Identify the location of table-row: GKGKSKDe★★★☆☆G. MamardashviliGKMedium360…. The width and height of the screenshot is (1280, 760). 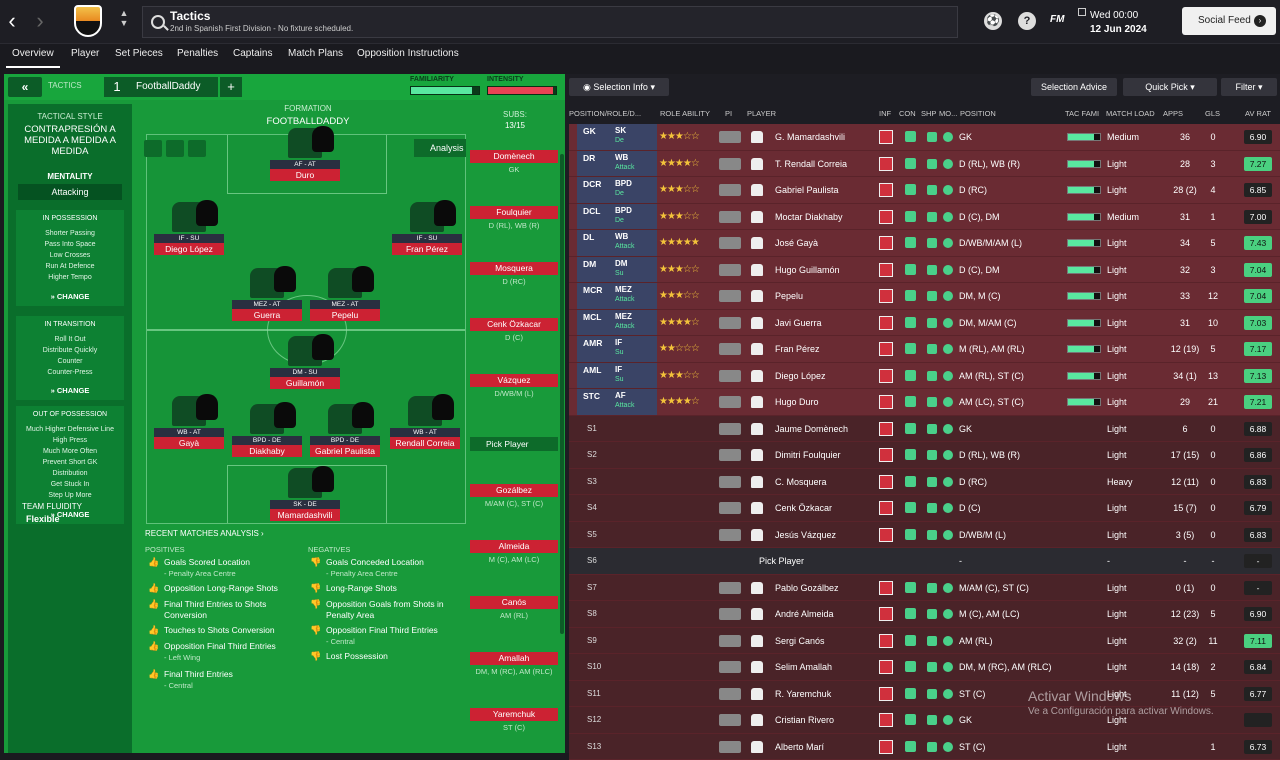
(924, 137).